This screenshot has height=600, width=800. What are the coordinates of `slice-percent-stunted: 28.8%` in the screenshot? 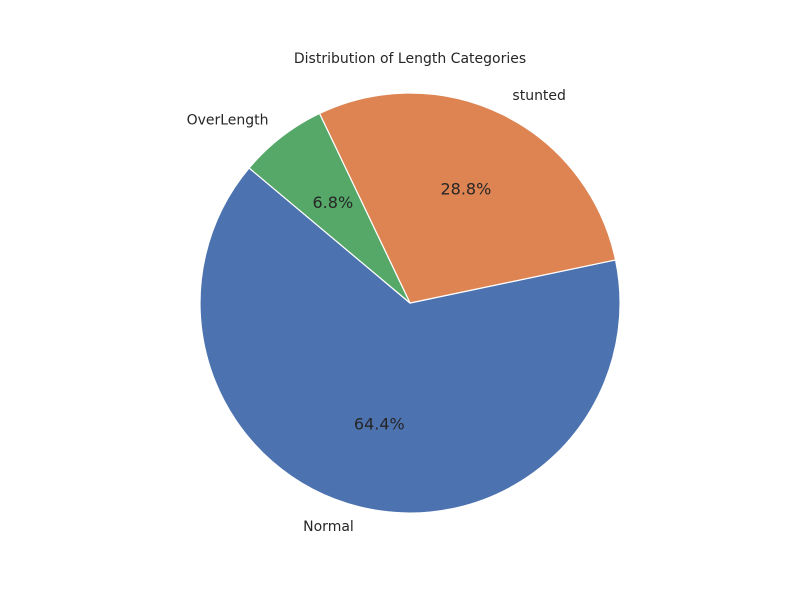 It's located at (465, 189).